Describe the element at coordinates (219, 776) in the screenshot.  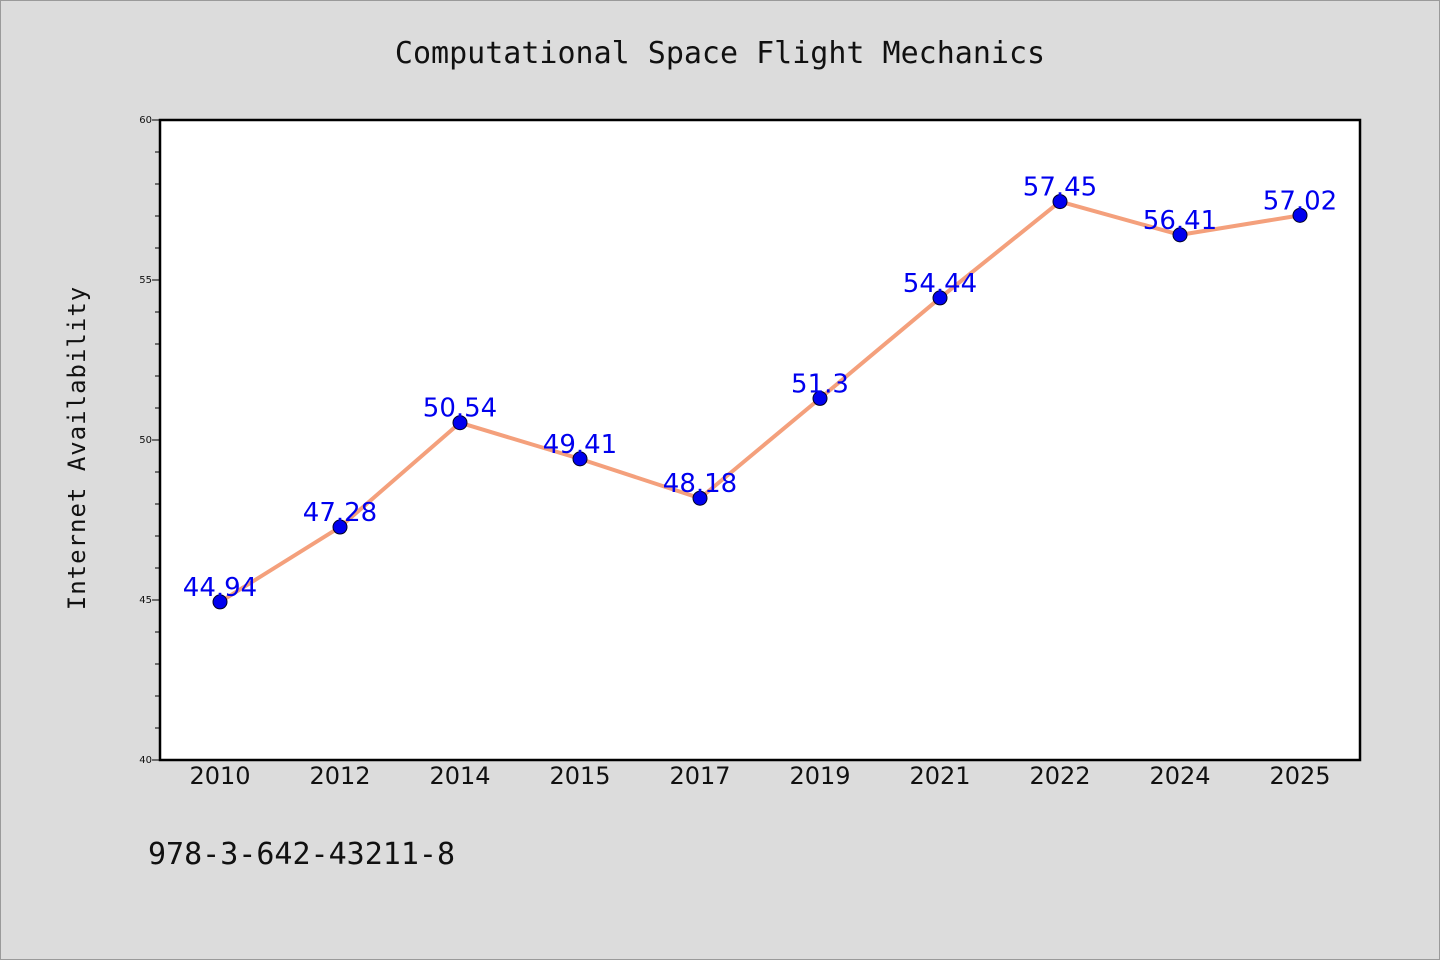
I see `x-tick-label: 2010` at that location.